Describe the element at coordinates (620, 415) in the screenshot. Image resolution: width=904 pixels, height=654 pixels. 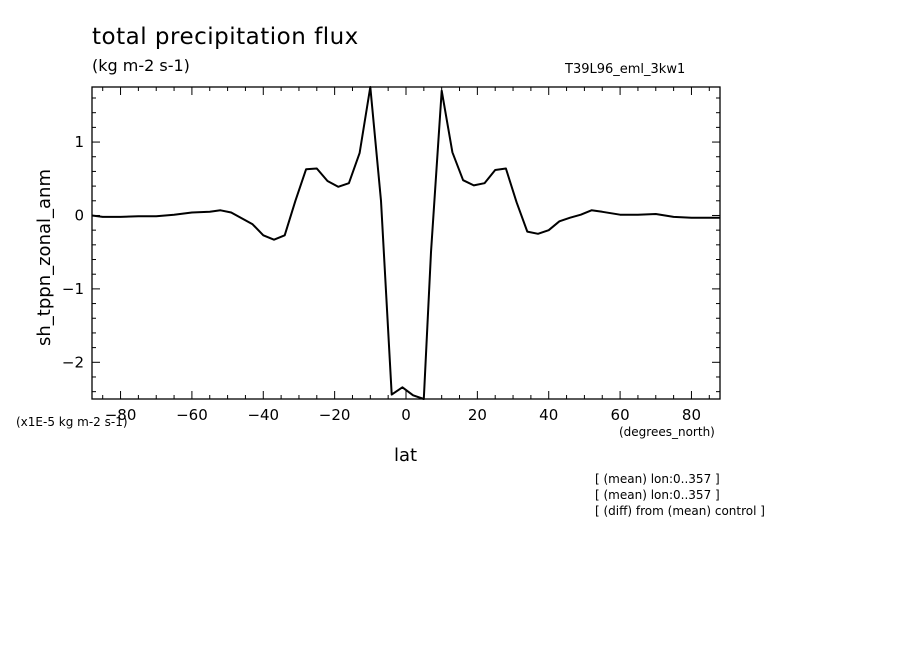
I see `x-tick-label: 60` at that location.